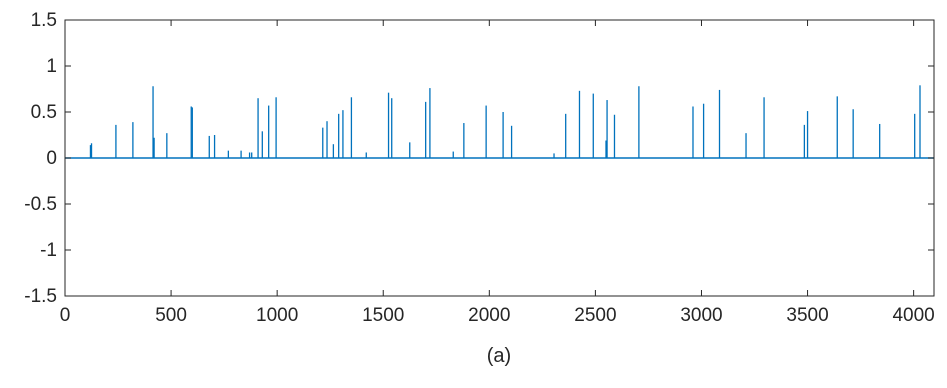 Image resolution: width=947 pixels, height=388 pixels. I want to click on chart-caption: (a), so click(499, 356).